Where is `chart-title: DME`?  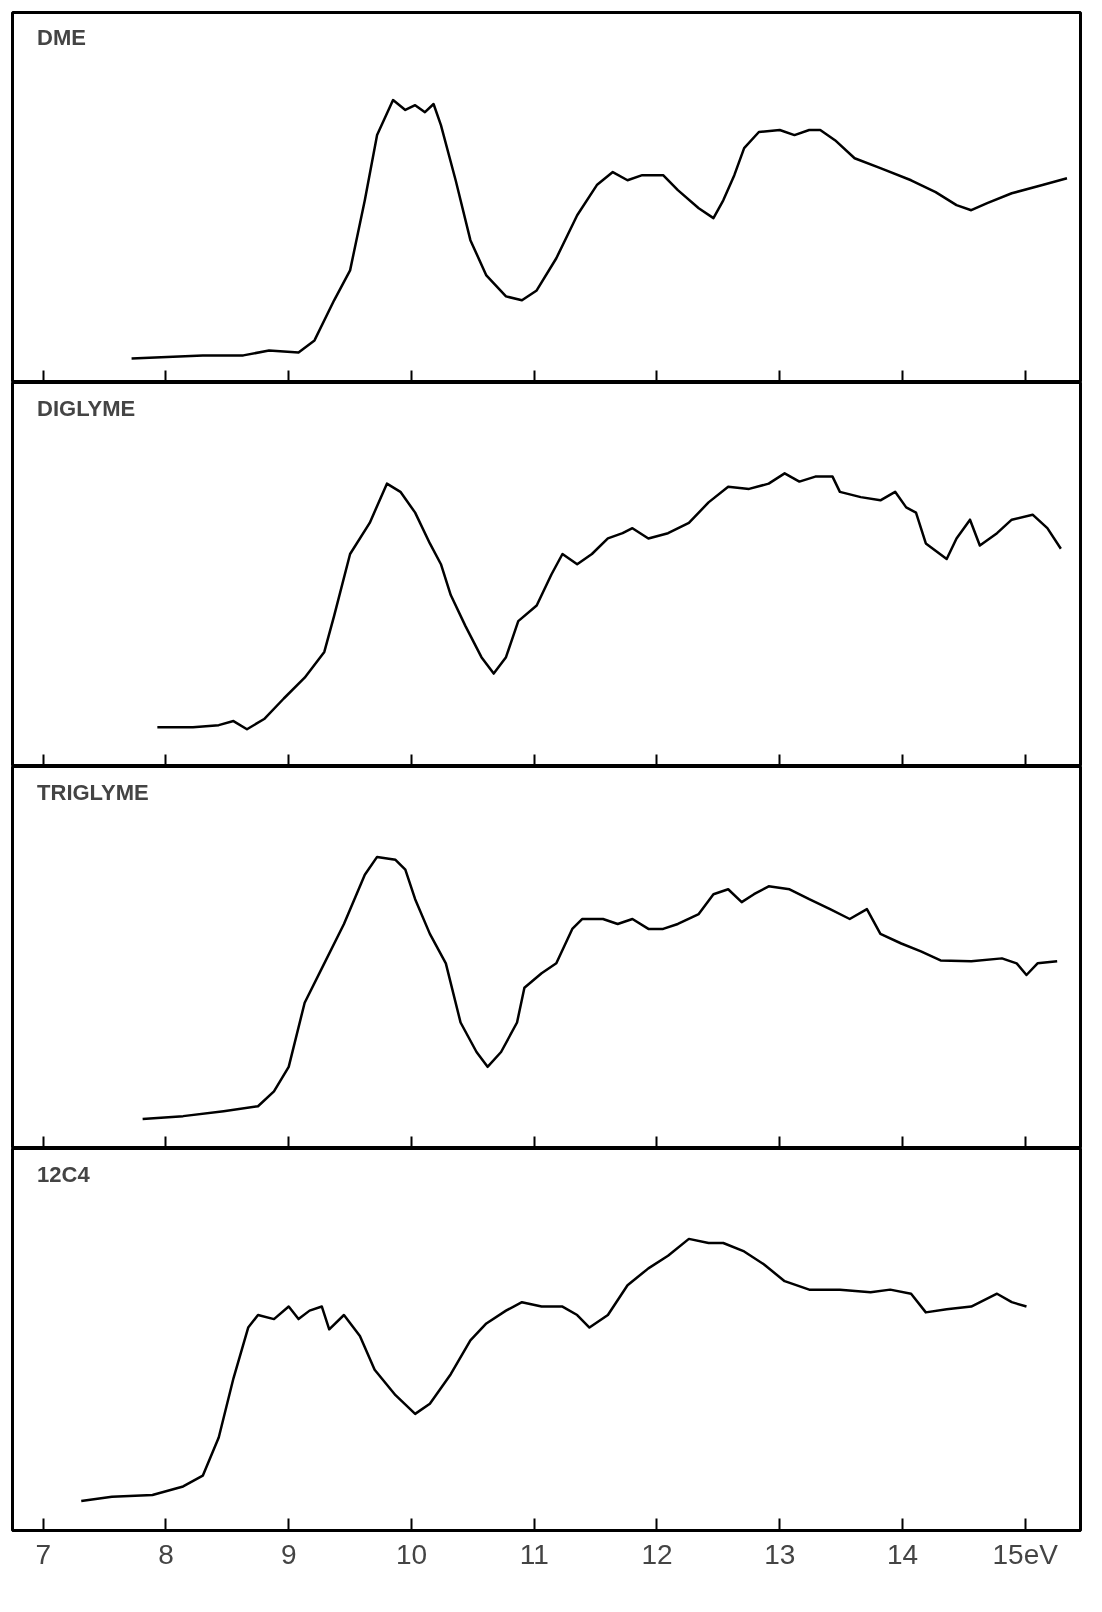
chart-title: DME is located at coordinates (61, 38).